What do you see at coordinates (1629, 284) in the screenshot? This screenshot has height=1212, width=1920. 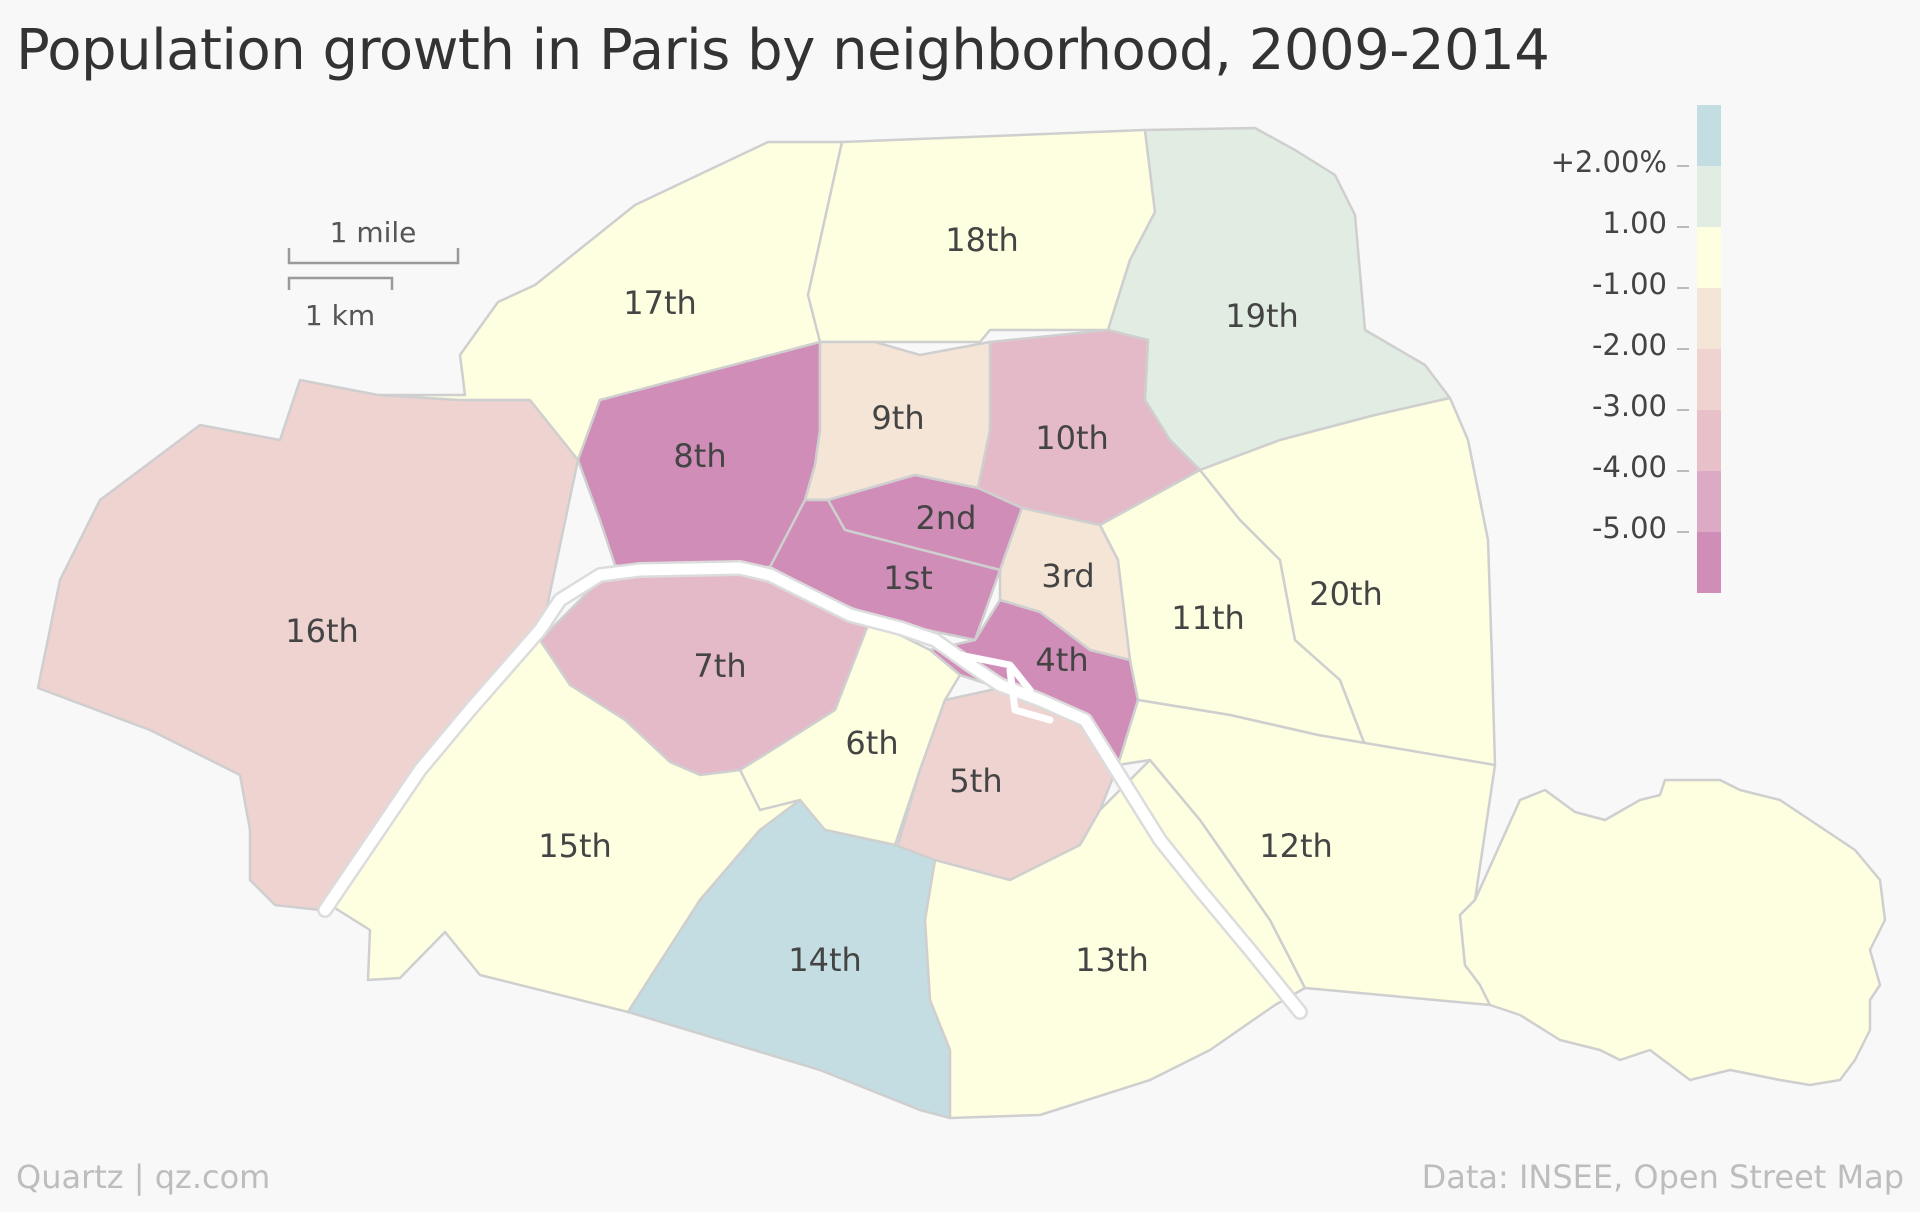 I see `legend-label: -1.00` at bounding box center [1629, 284].